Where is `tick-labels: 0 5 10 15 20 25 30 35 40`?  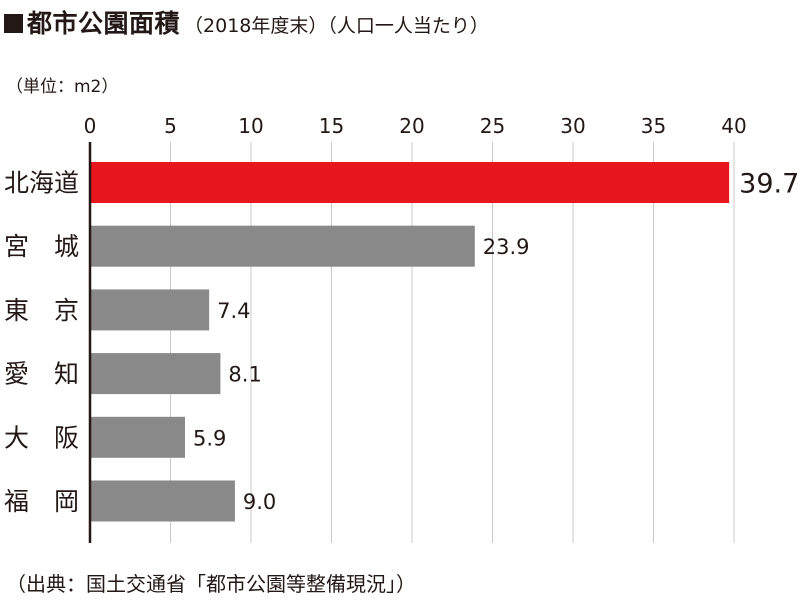
tick-labels: 0 5 10 15 20 25 30 35 40 is located at coordinates (415, 126).